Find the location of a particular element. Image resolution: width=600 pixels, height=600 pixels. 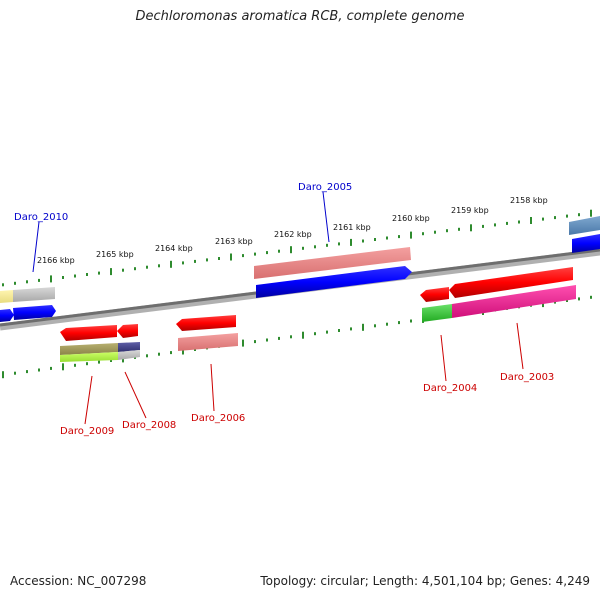

gene-bar-pink-2006 is located at coordinates (208, 342).